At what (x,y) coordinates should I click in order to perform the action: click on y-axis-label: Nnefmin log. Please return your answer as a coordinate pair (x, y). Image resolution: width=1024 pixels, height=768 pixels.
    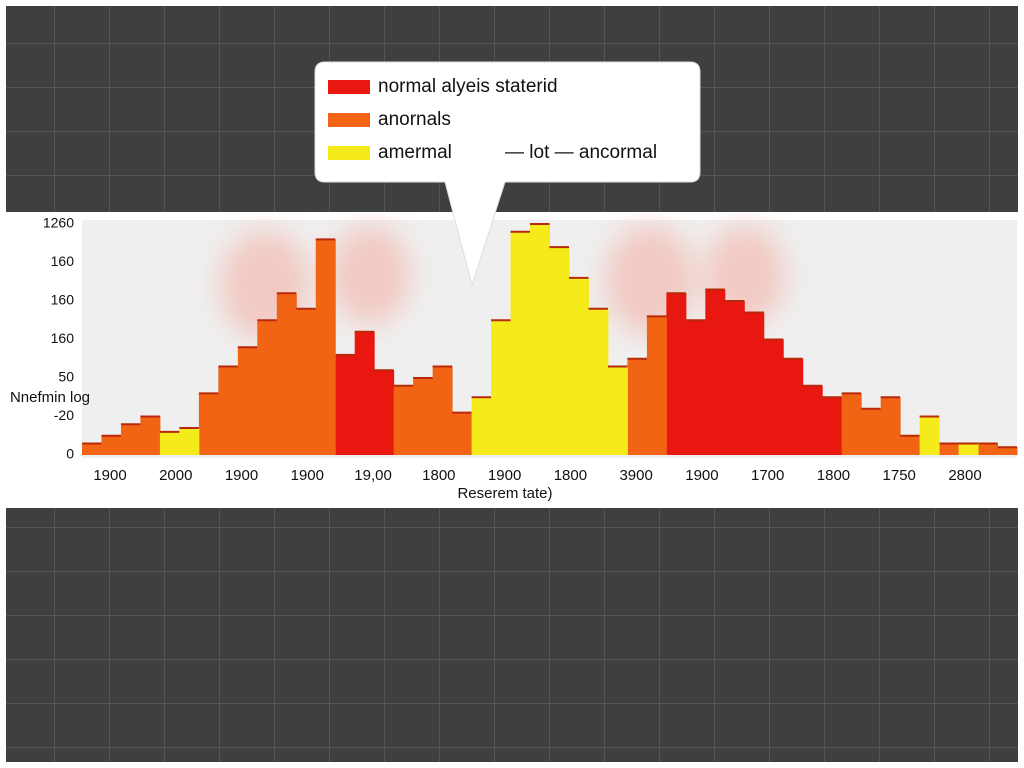
    Looking at the image, I should click on (50, 397).